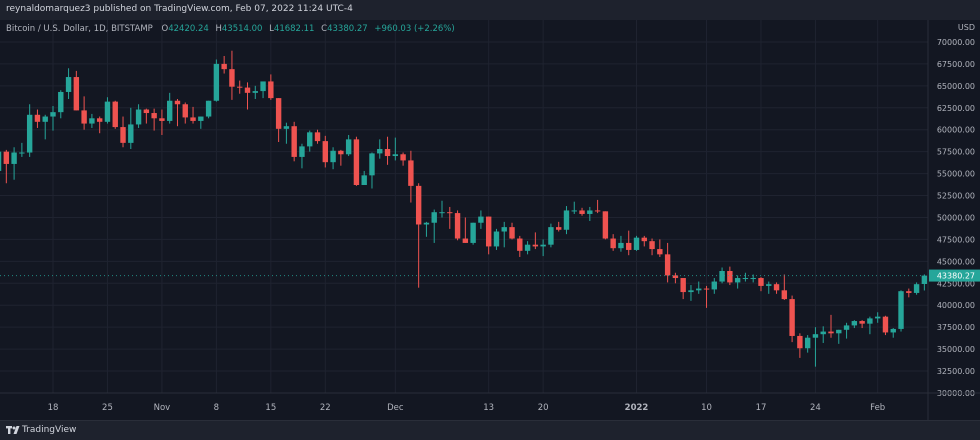  I want to click on x-tick-label: 24, so click(815, 408).